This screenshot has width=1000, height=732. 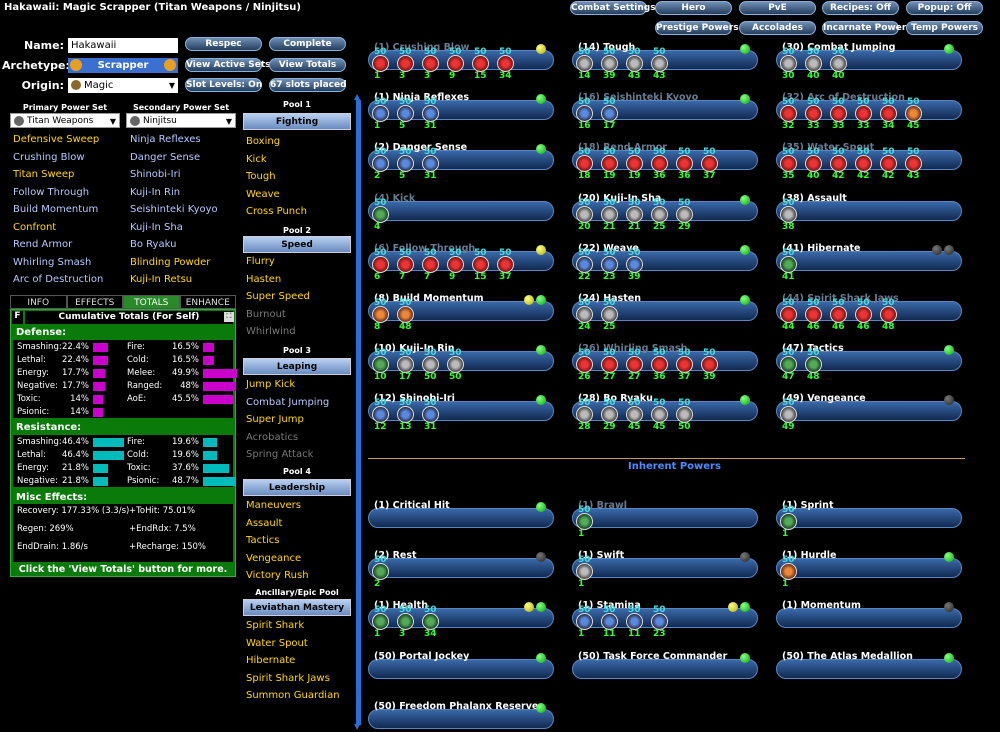 I want to click on power-maneuvers: Maneuvers, so click(x=273, y=505).